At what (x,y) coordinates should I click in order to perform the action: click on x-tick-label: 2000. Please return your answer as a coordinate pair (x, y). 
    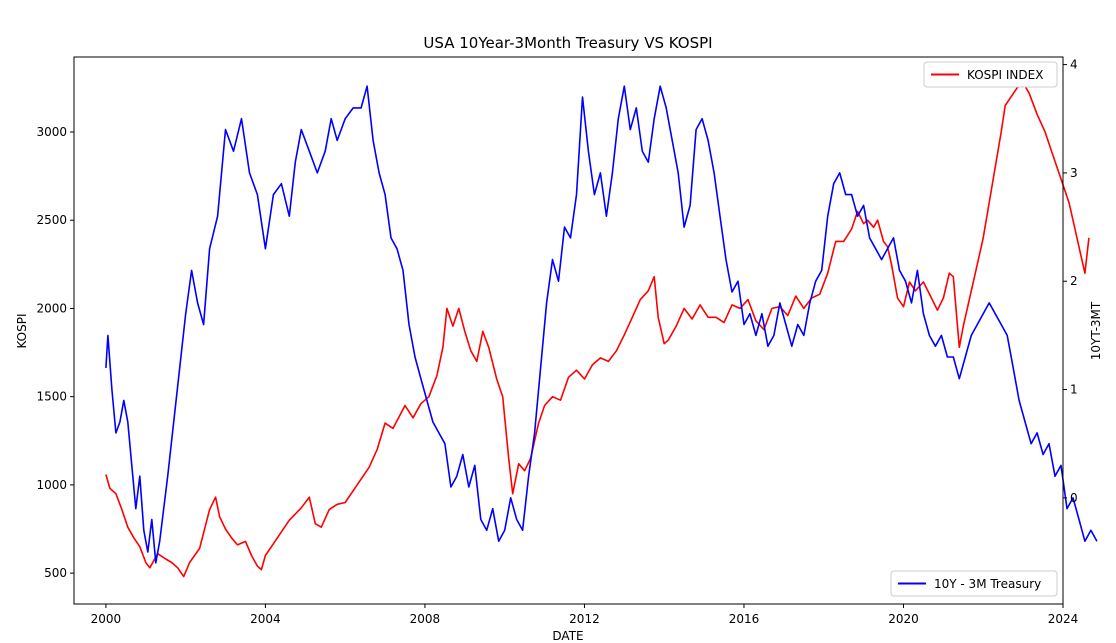
    Looking at the image, I should click on (106, 619).